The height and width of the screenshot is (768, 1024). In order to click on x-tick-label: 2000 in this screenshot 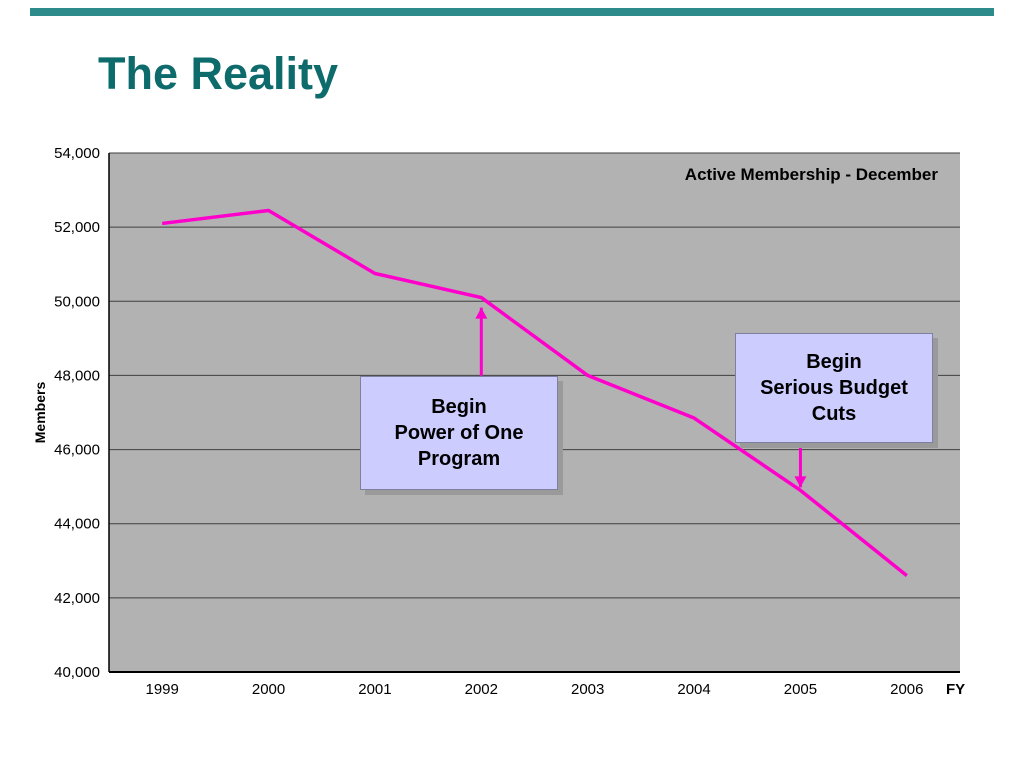, I will do `click(268, 689)`.